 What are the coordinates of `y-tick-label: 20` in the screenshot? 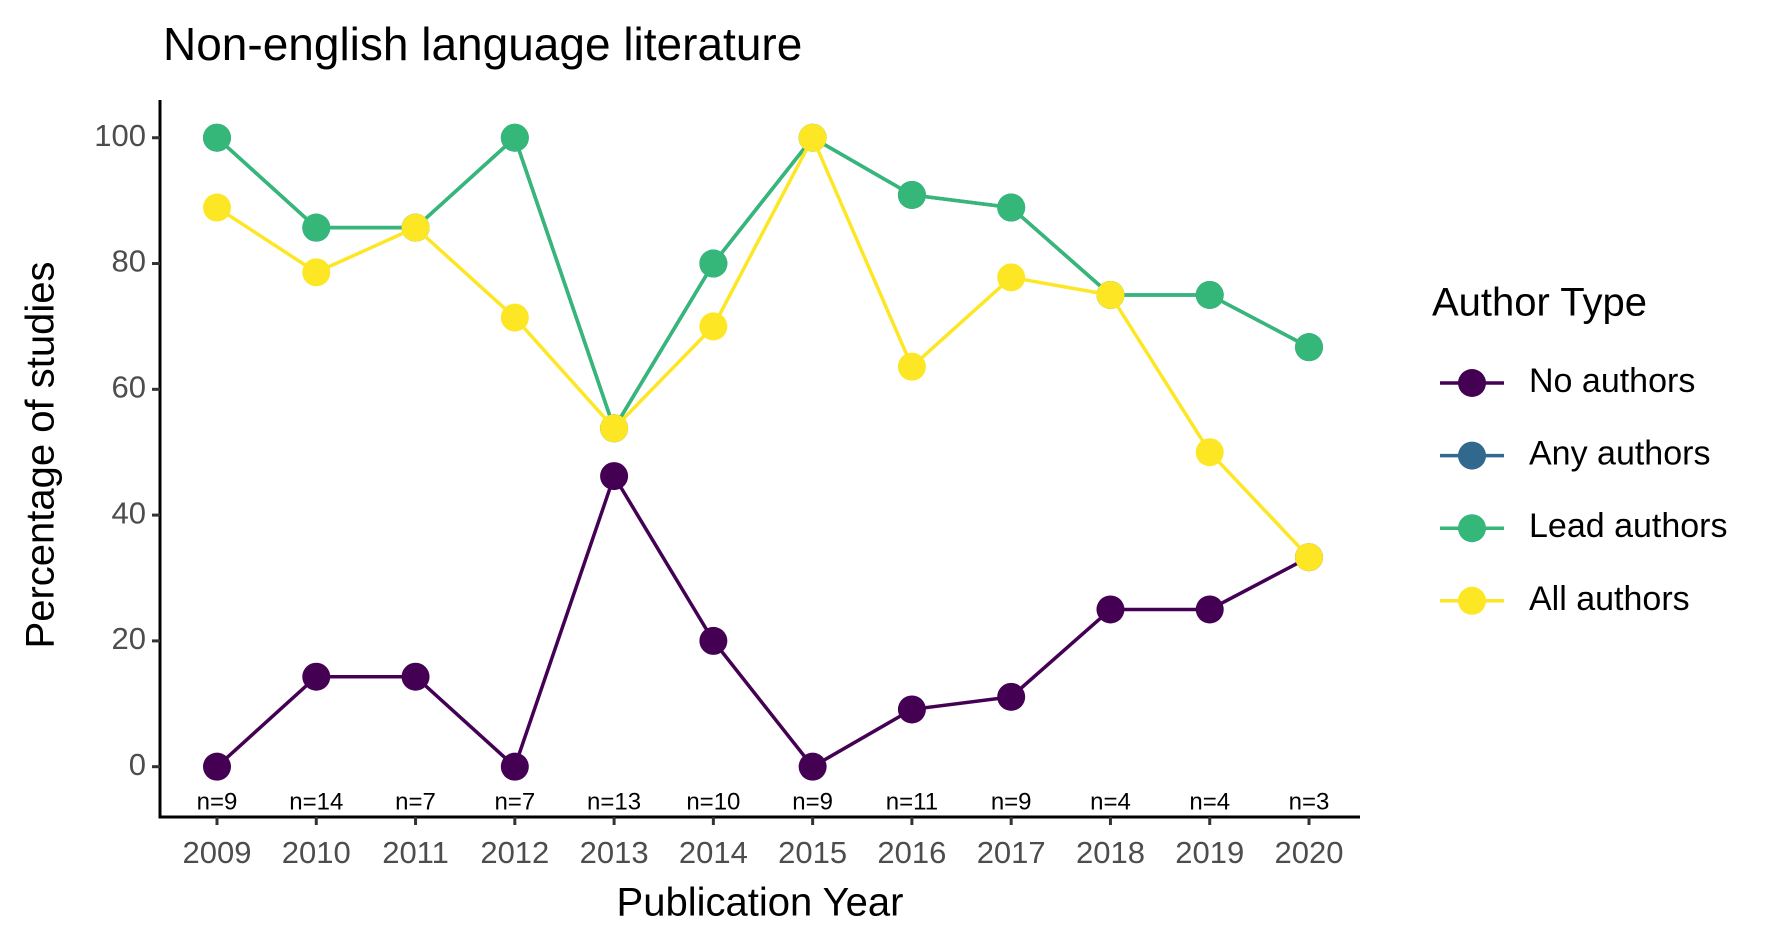 It's located at (129, 638).